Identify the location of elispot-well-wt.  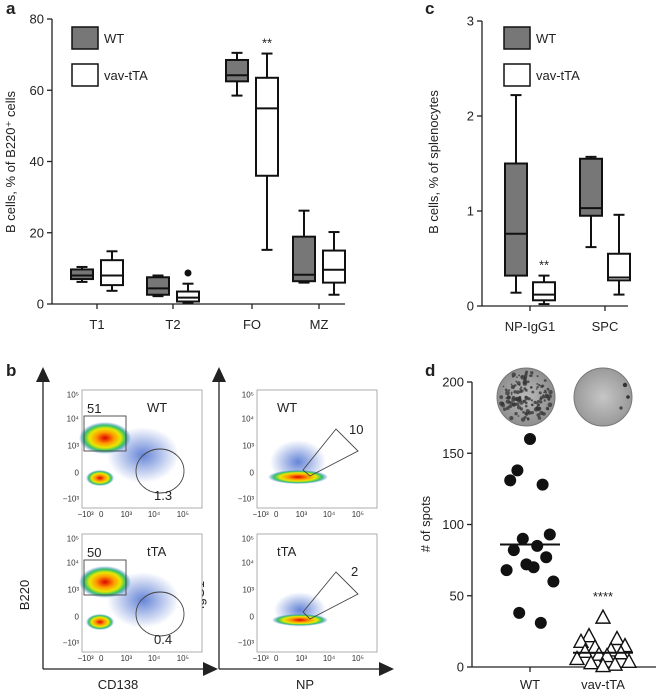
(526, 397).